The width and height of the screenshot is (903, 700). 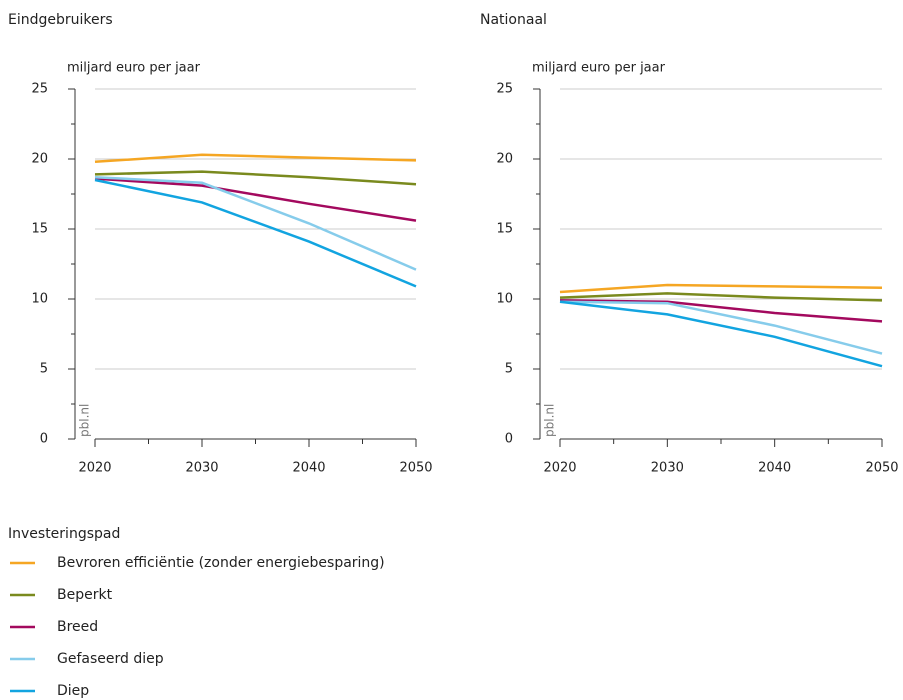 What do you see at coordinates (64, 534) in the screenshot?
I see `legend-title: Investeringspad` at bounding box center [64, 534].